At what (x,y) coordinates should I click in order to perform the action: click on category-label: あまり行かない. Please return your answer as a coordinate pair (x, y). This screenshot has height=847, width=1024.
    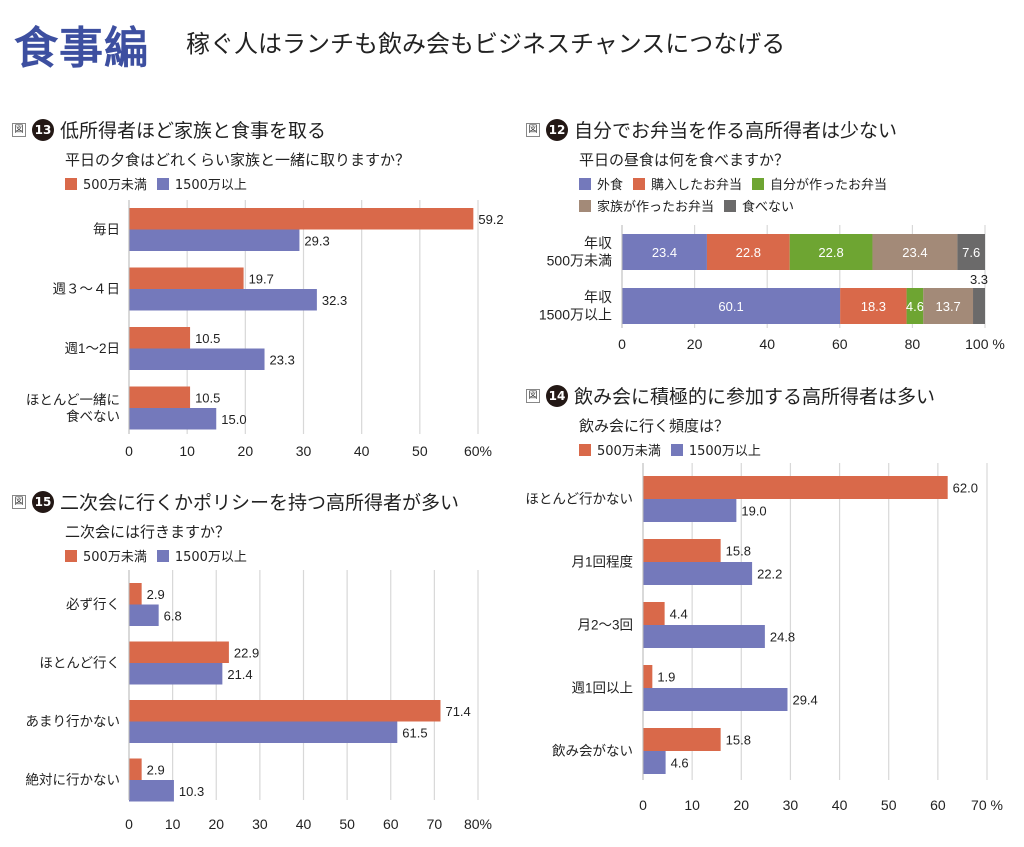
    Looking at the image, I should click on (73, 721).